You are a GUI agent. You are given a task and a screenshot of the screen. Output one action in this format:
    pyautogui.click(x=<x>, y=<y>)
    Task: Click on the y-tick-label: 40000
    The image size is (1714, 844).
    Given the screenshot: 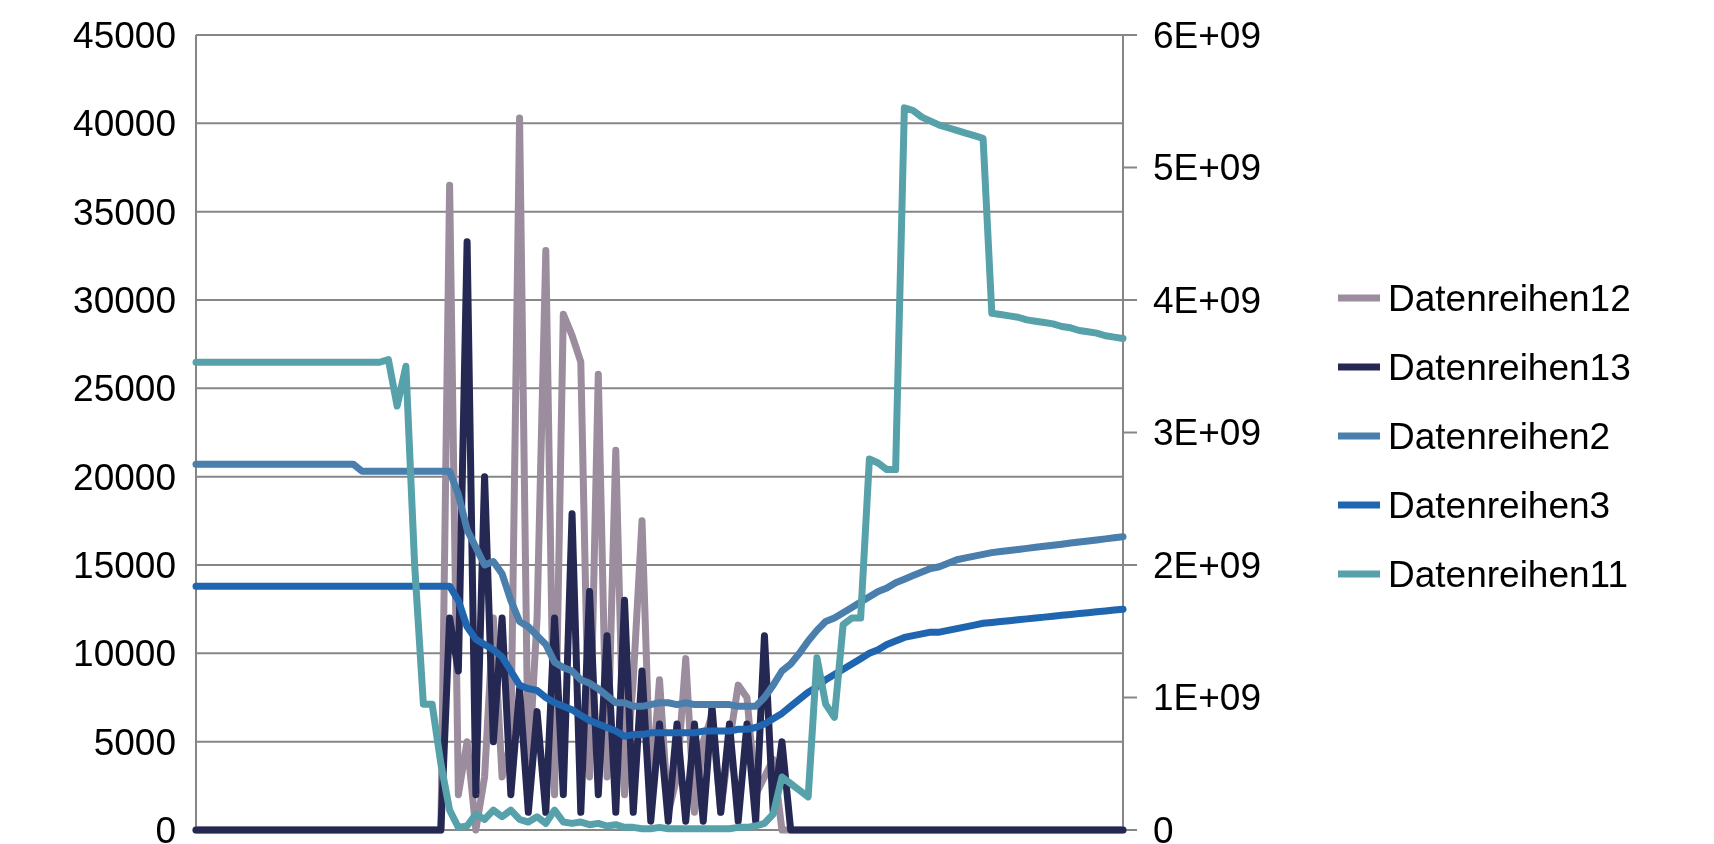 What is the action you would take?
    pyautogui.click(x=124, y=124)
    